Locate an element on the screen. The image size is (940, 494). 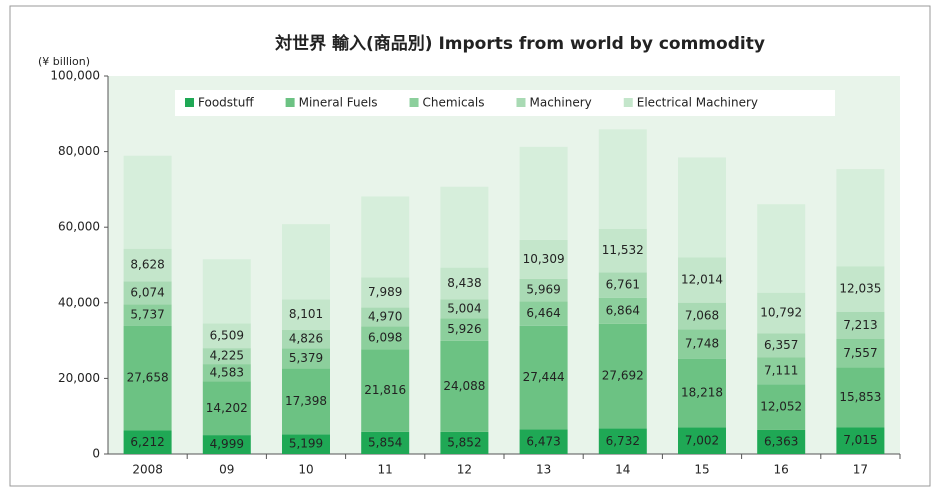
y-axis-label: (¥ billion) is located at coordinates (64, 61).